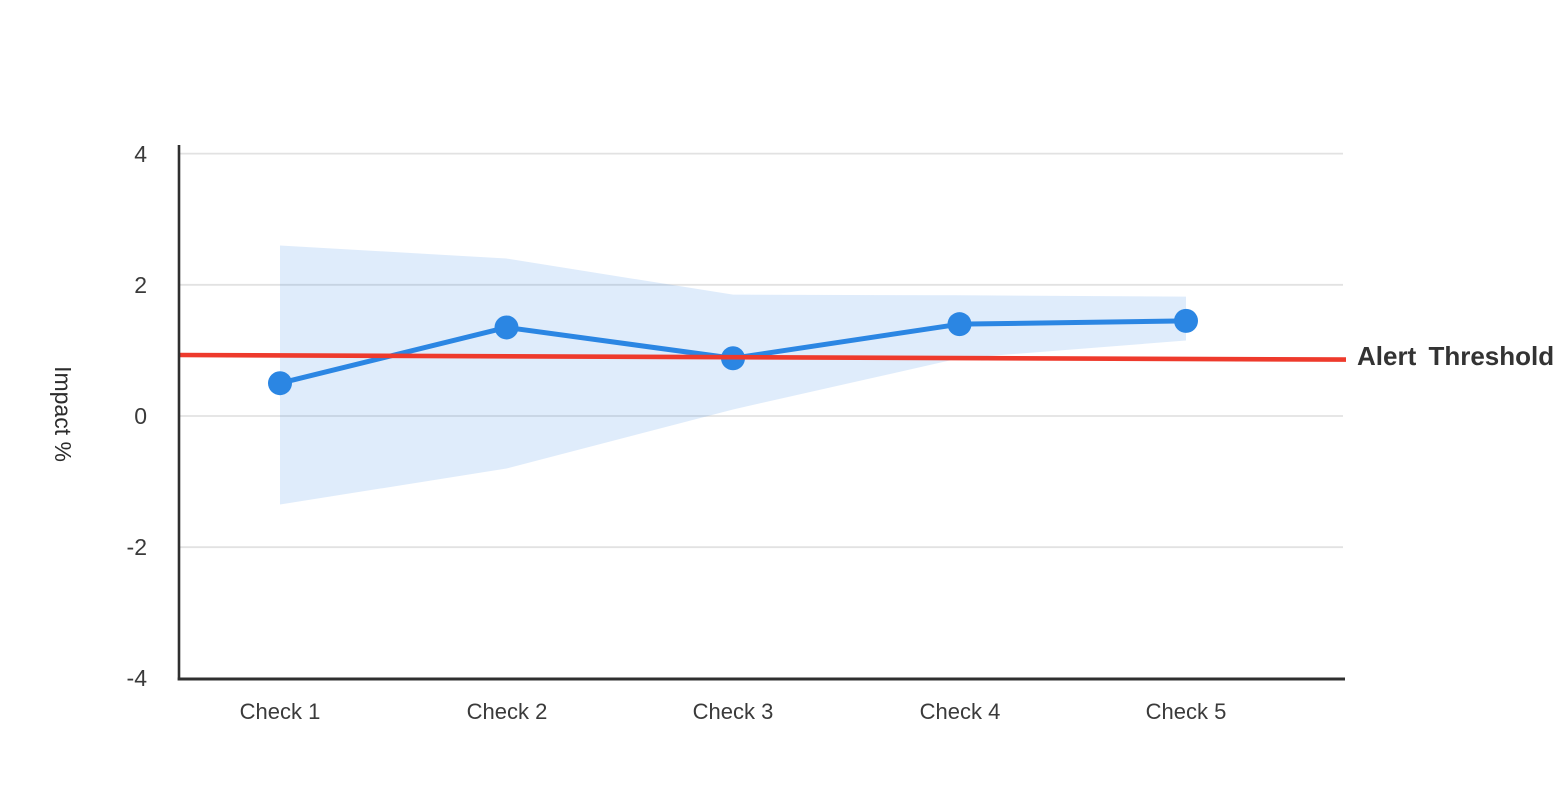  I want to click on y-tick-label-0: 0, so click(140, 416).